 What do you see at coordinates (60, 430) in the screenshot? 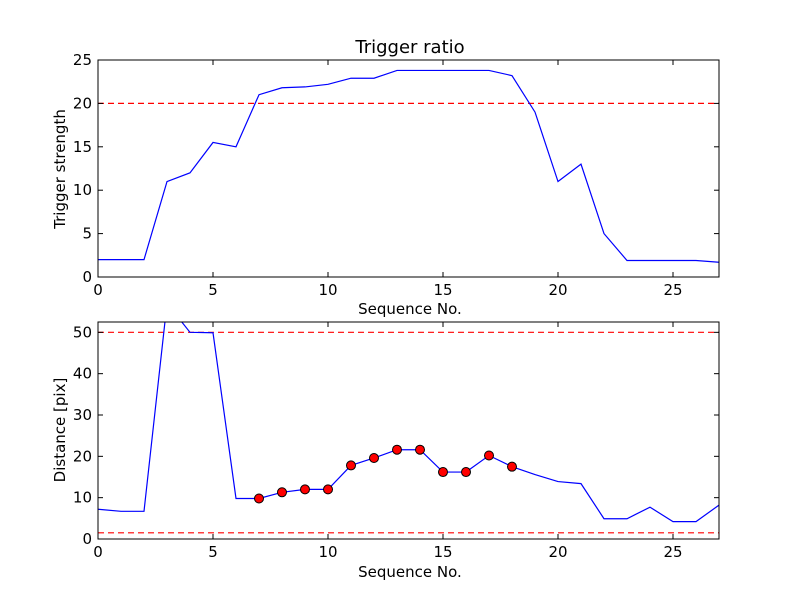
I see `bottom-chart-y-axis-label: Distance [pix]` at bounding box center [60, 430].